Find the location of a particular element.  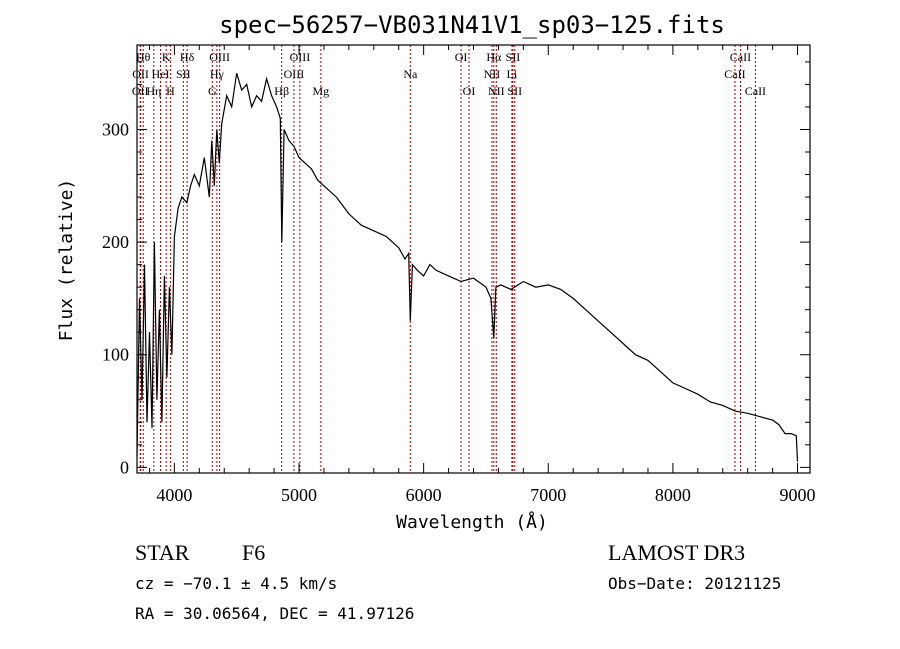

spectral-line-label: H is located at coordinates (170, 91).